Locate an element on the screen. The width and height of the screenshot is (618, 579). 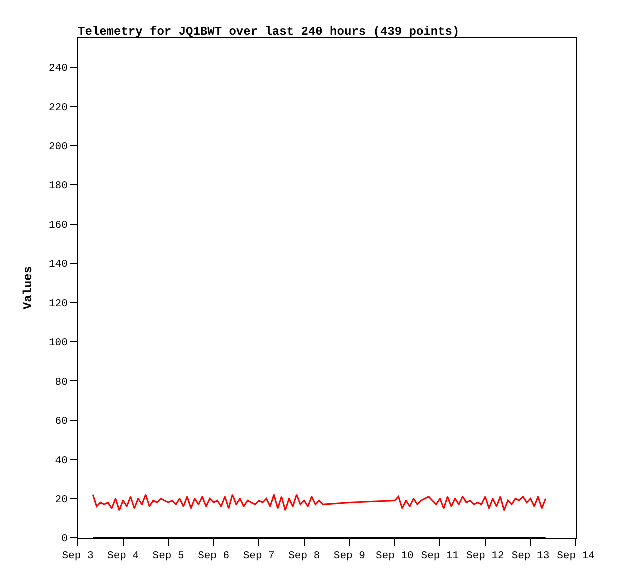
y-tick-label: 100 is located at coordinates (58, 344).